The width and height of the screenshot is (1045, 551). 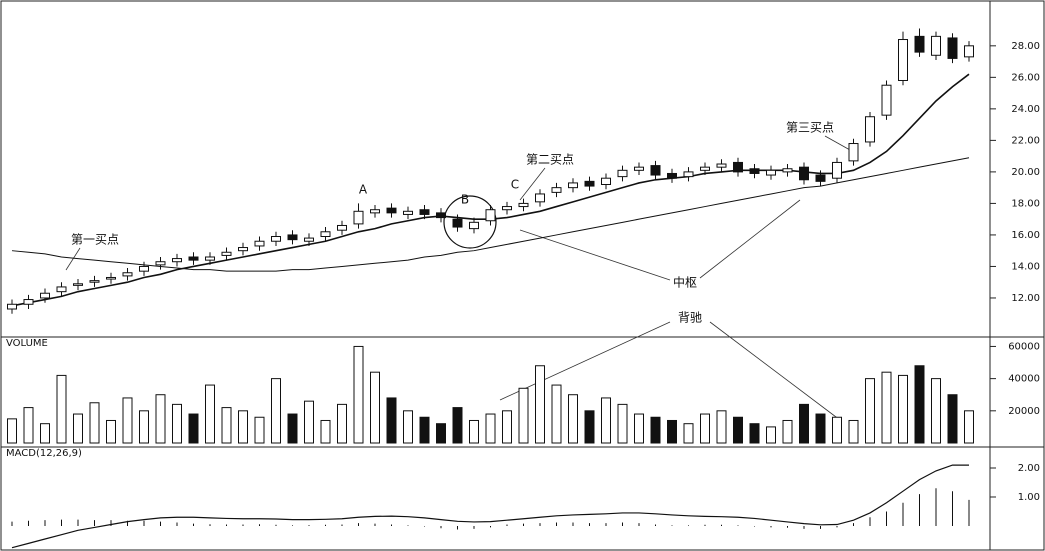 I want to click on y-tick-label: 60000, so click(x=1024, y=346).